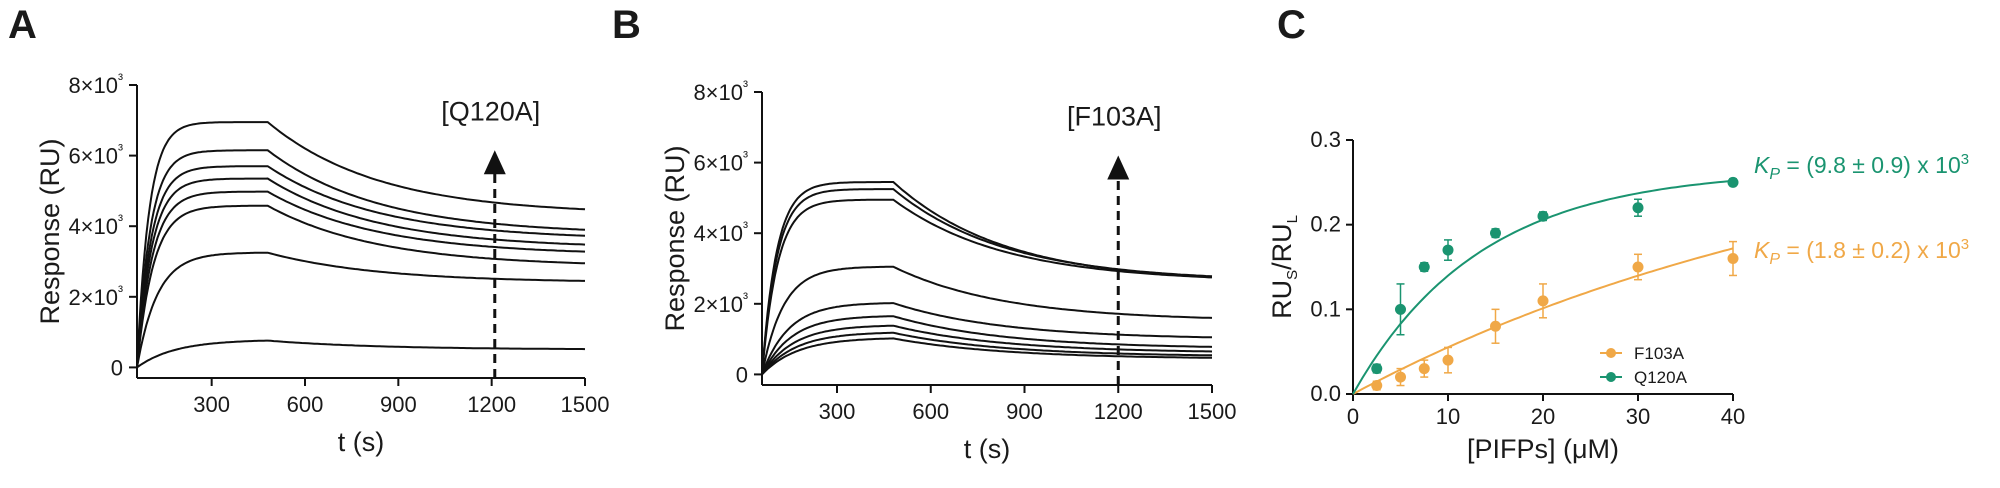 This screenshot has width=2000, height=488. Describe the element at coordinates (1611, 353) in the screenshot. I see `panel-c-legend-marker-f103a` at that location.